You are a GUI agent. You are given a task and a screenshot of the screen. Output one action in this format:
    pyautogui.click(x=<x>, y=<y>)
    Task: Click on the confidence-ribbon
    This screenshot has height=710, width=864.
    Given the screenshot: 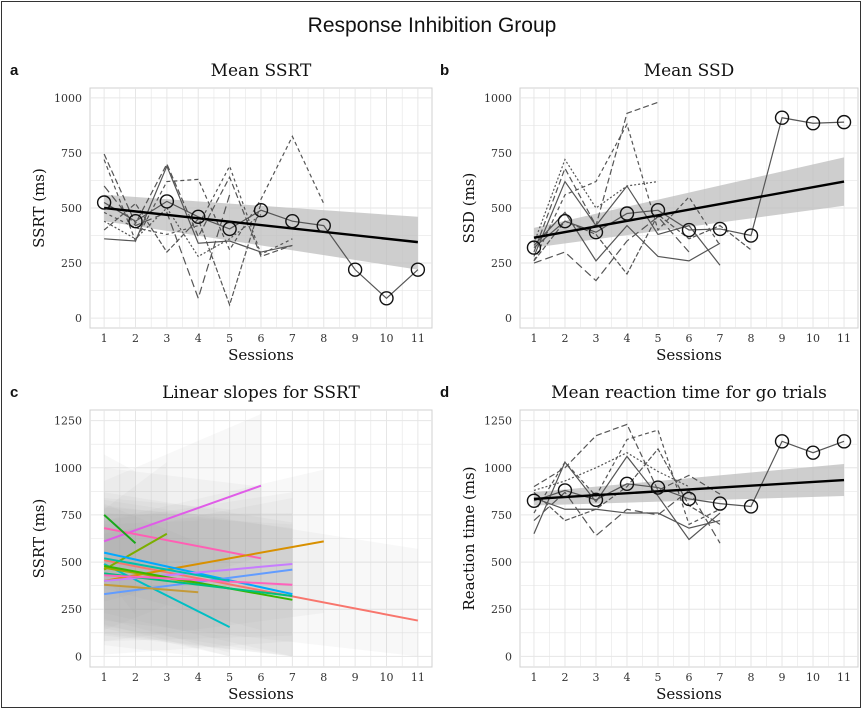 What is the action you would take?
    pyautogui.click(x=261, y=232)
    